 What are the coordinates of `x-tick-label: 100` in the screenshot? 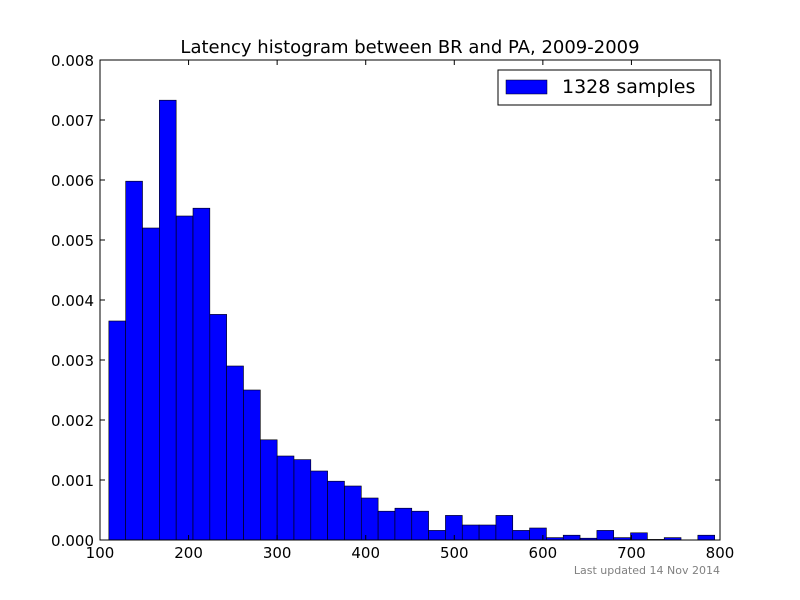 It's located at (100, 553).